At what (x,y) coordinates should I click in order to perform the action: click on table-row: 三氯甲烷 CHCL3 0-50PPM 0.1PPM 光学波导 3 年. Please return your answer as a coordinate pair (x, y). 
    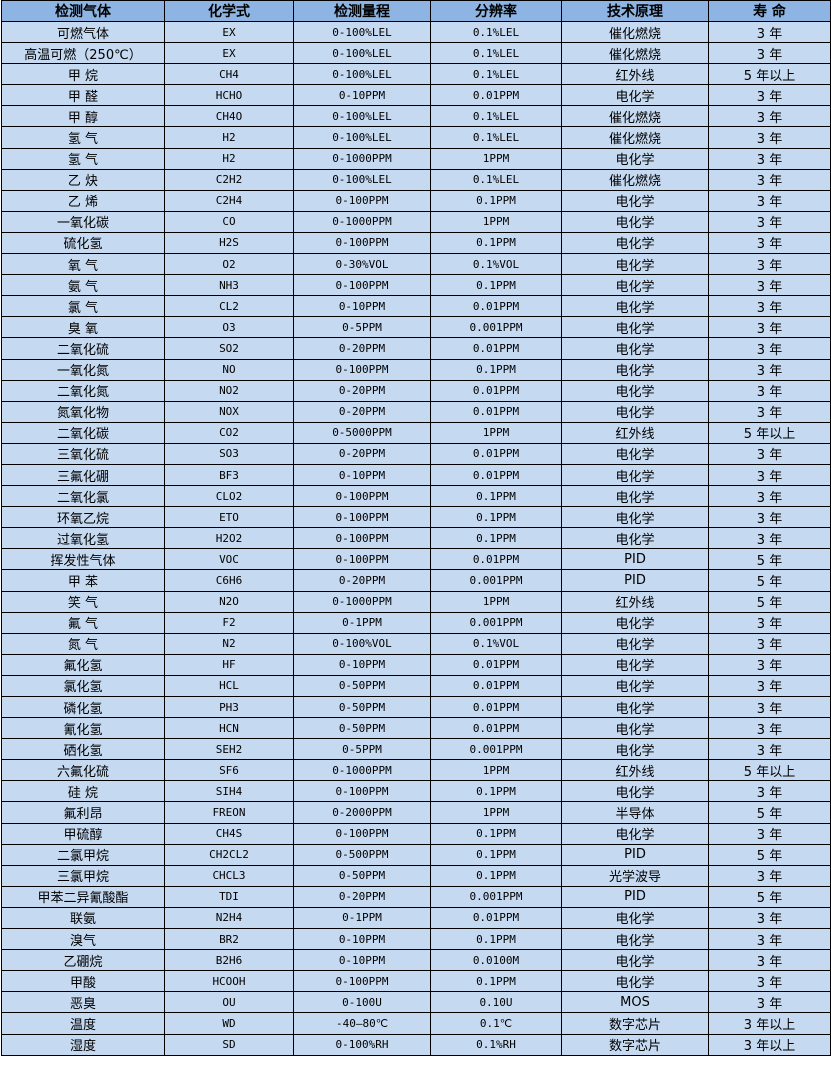
    Looking at the image, I should click on (416, 875).